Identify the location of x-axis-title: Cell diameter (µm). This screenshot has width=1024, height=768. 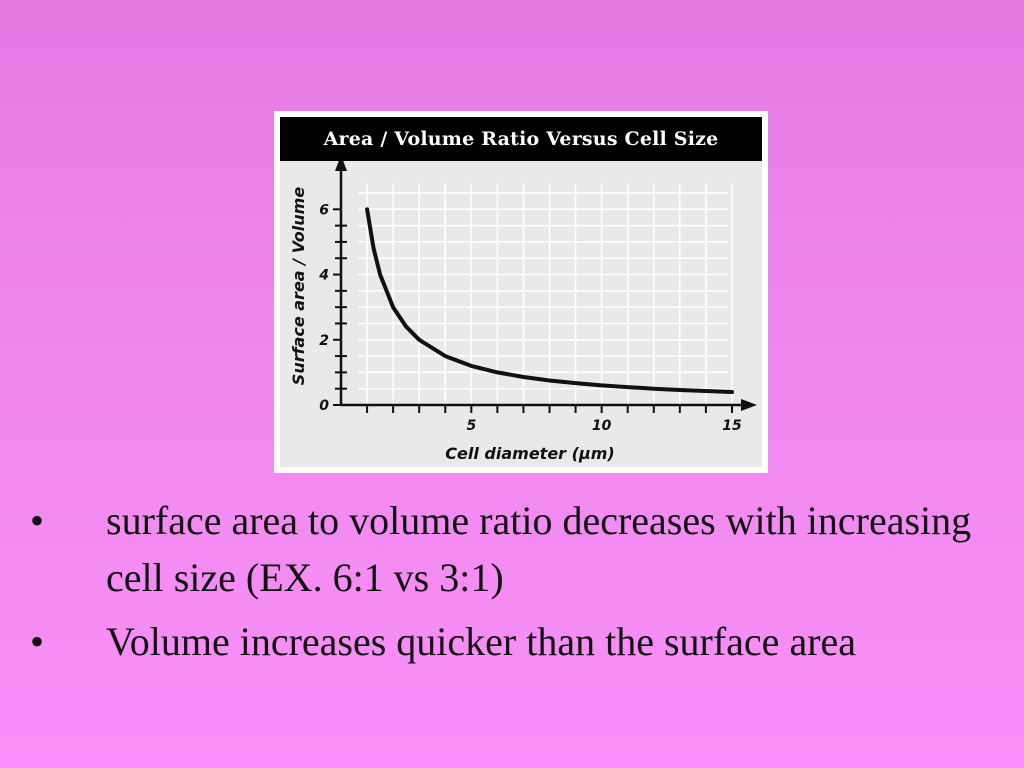
(529, 453).